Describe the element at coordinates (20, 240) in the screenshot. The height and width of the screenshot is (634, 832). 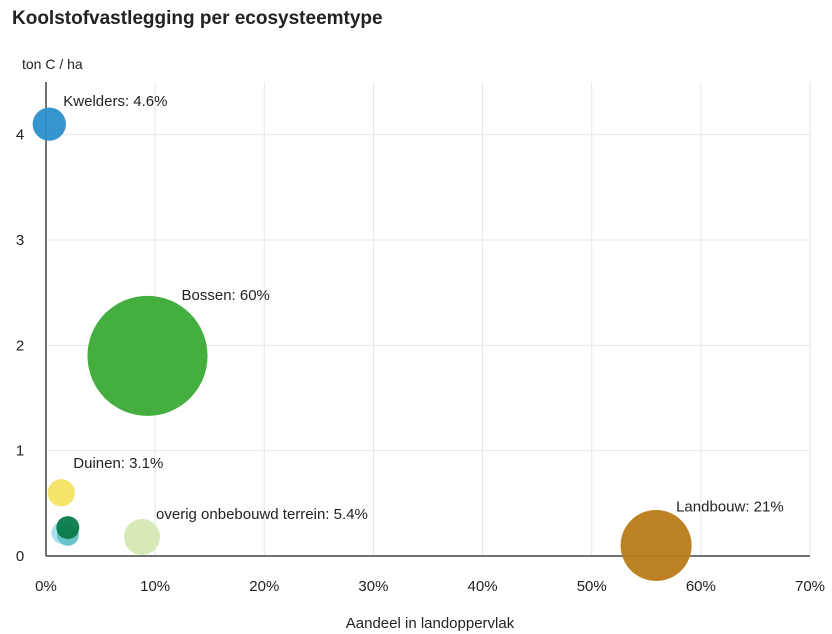
I see `y-tick-label: 3` at that location.